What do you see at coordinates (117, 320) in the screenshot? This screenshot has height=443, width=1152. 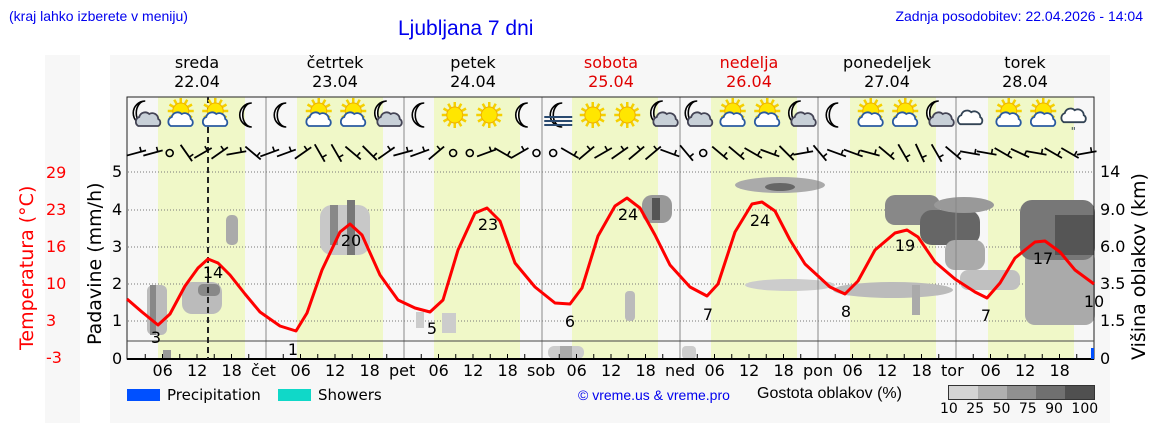 I see `precip-tick: 1` at bounding box center [117, 320].